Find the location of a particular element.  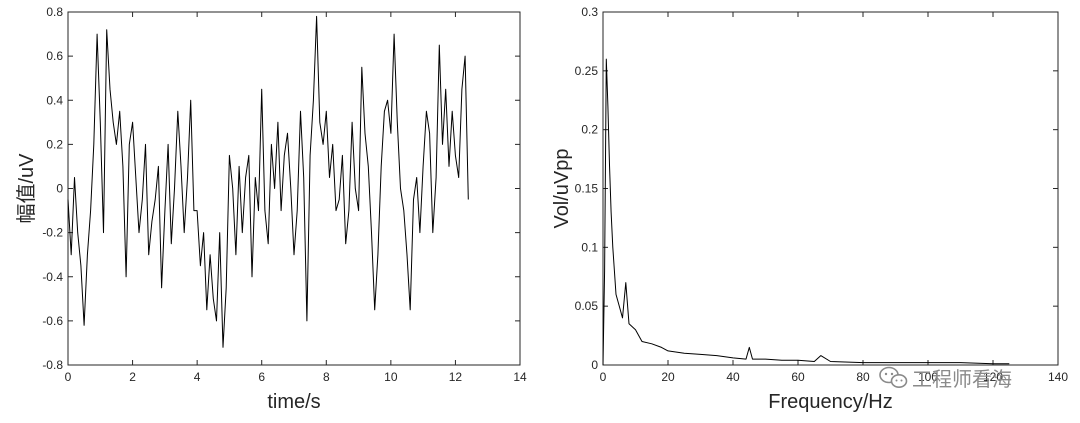

x-tick-label: 4 is located at coordinates (197, 377).